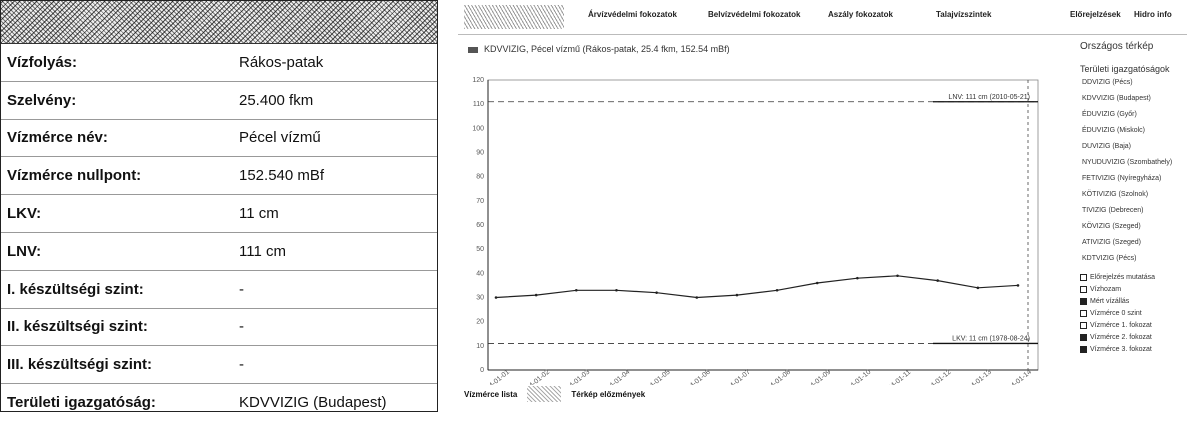 The image size is (1187, 421). I want to click on info-row: Szelvény: 25.400 fkm, so click(219, 100).